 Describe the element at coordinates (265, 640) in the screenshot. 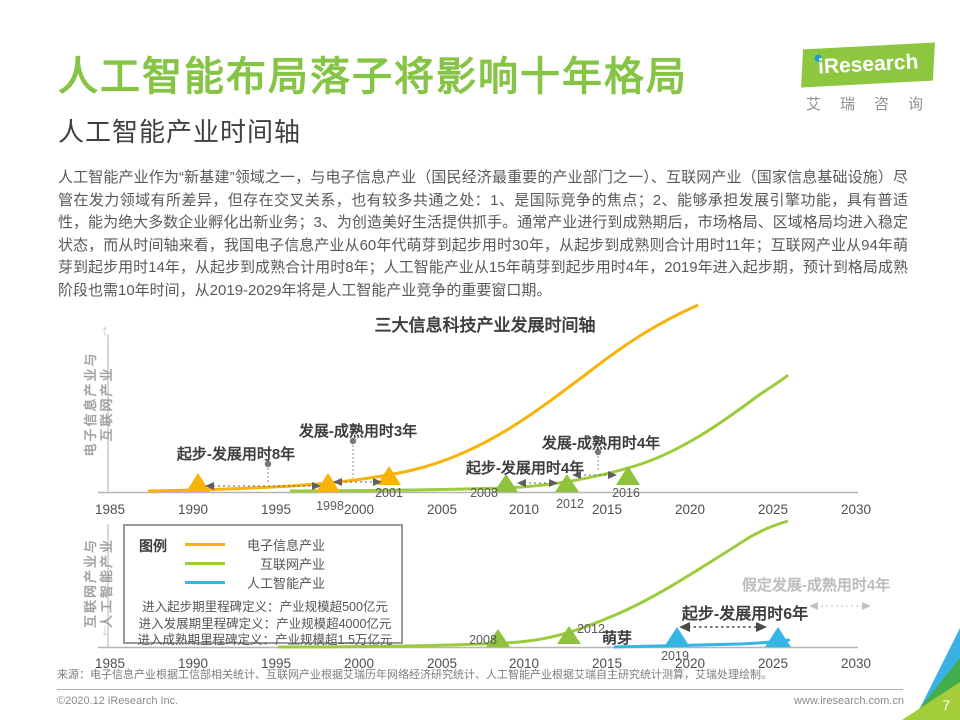

I see `legend-note: 进入成熟期里程碑定义：产业规模超1.5万亿元` at that location.